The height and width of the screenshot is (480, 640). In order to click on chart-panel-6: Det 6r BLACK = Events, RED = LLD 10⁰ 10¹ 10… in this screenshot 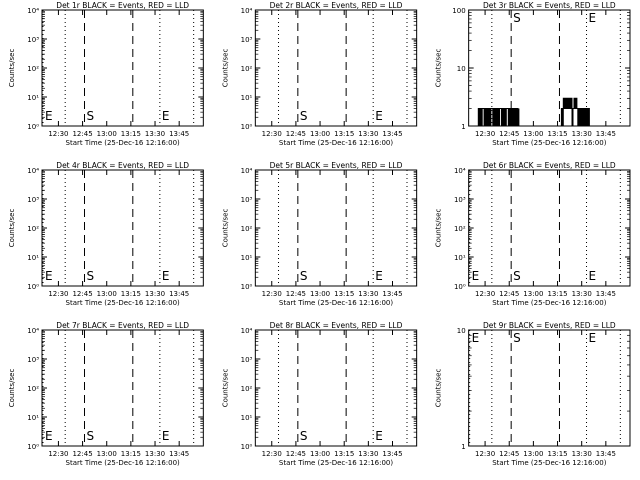, I will do `click(533, 234)`.